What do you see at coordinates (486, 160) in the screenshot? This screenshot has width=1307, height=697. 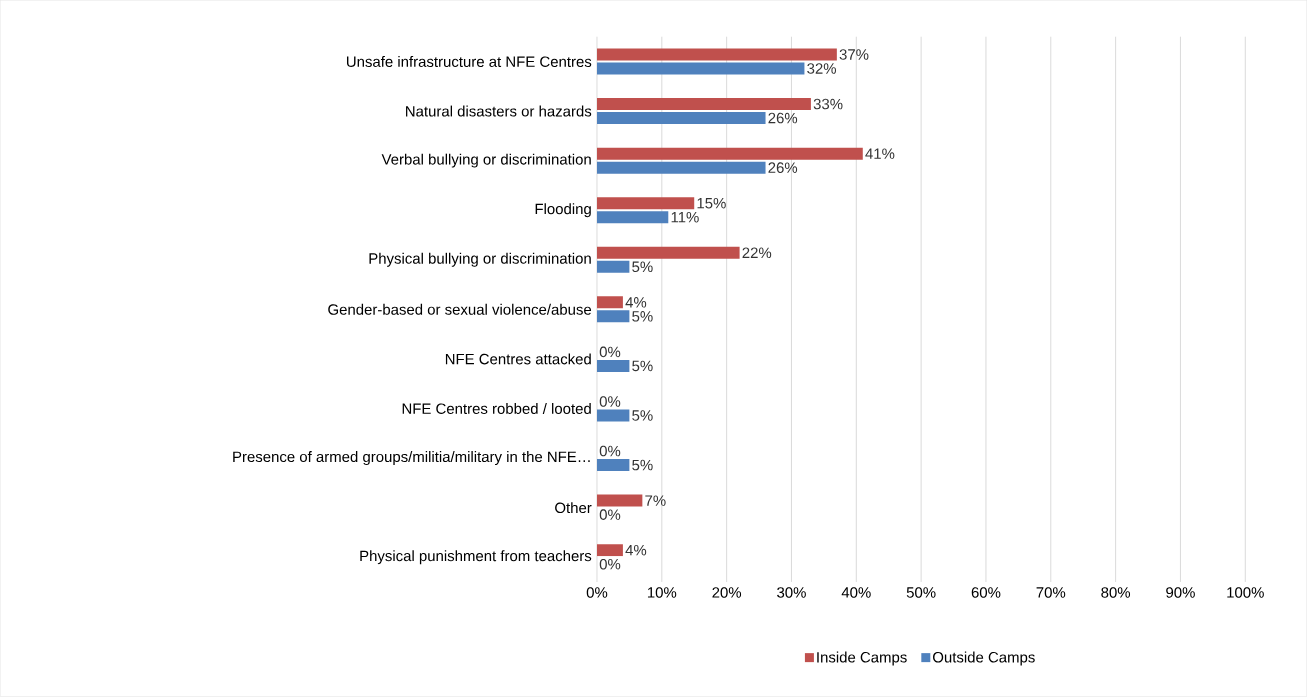 I see `y-tick-label: Verbal bullying or discrimination` at bounding box center [486, 160].